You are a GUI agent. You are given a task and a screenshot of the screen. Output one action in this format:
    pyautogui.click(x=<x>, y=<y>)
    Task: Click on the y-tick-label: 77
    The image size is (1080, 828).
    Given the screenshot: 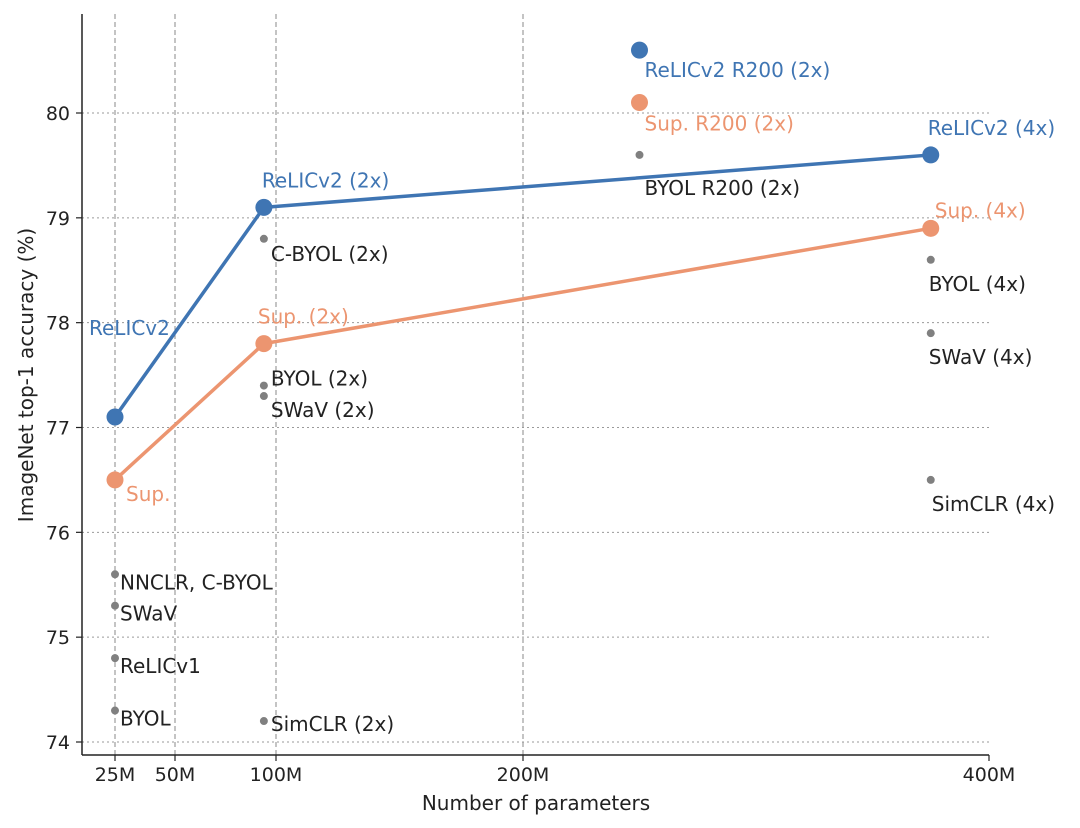 What is the action you would take?
    pyautogui.click(x=58, y=429)
    